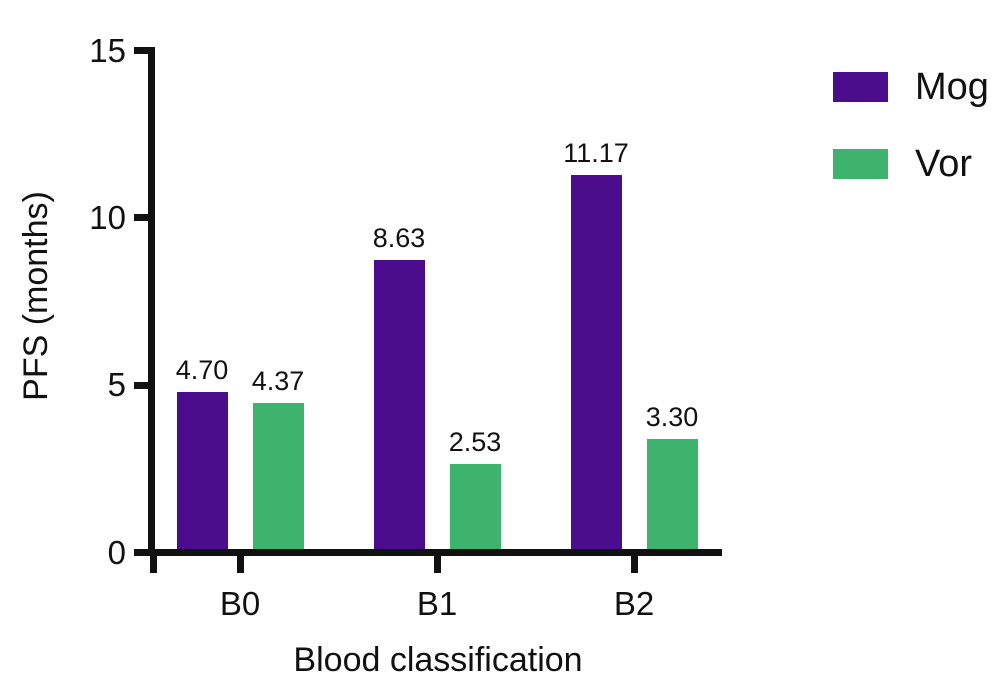 This screenshot has width=1000, height=696. Describe the element at coordinates (278, 475) in the screenshot. I see `bar-vor-b0` at that location.